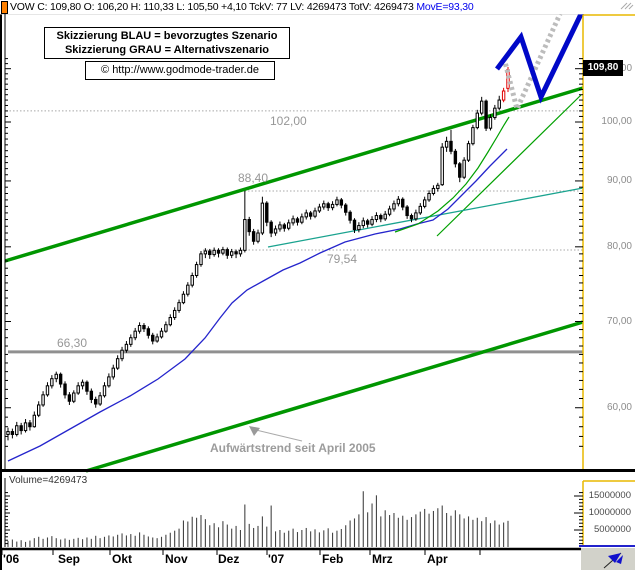  What do you see at coordinates (619, 407) in the screenshot?
I see `price-tick-60,00: 60,00` at bounding box center [619, 407].